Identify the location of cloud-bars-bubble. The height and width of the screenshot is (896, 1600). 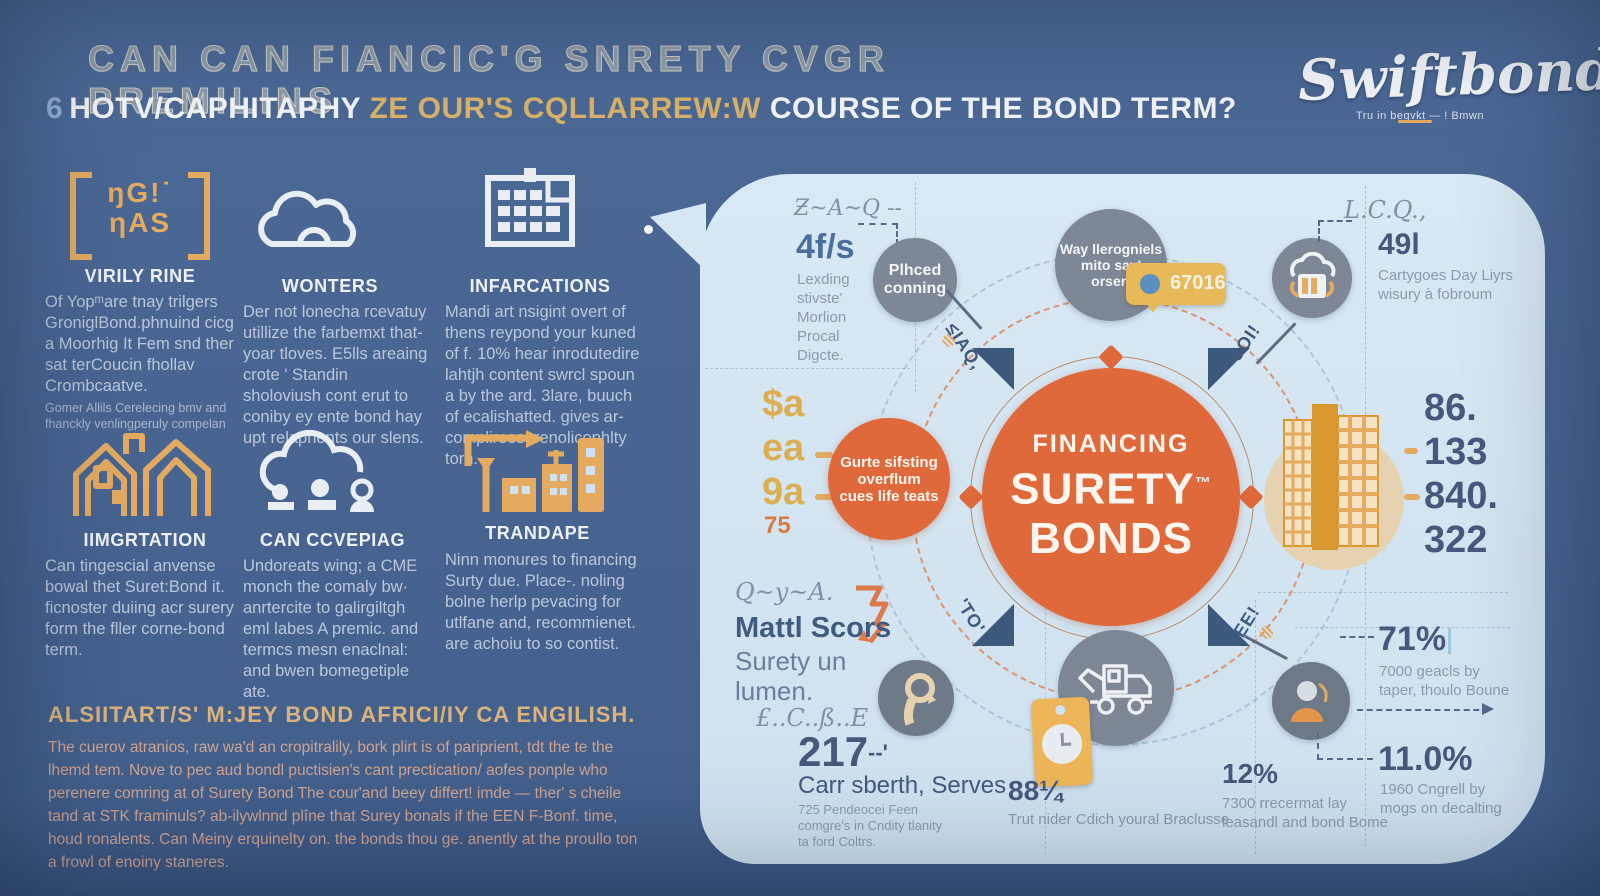
(1312, 278).